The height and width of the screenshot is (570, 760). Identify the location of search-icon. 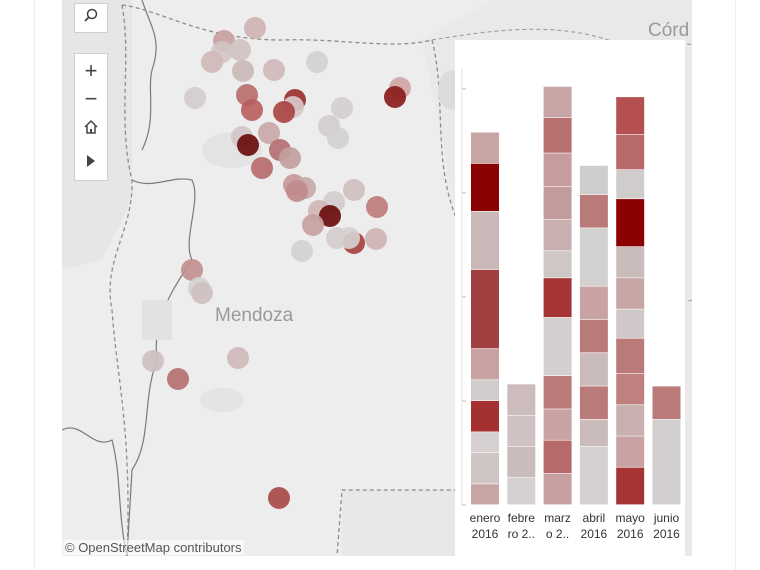
(91, 18).